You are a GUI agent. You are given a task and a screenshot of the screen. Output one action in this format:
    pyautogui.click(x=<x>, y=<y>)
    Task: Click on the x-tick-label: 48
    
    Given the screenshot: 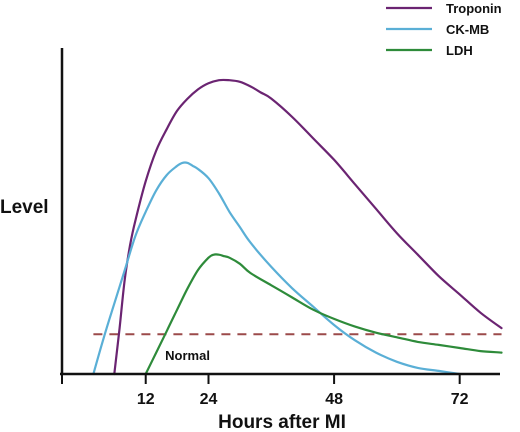 What is the action you would take?
    pyautogui.click(x=334, y=399)
    